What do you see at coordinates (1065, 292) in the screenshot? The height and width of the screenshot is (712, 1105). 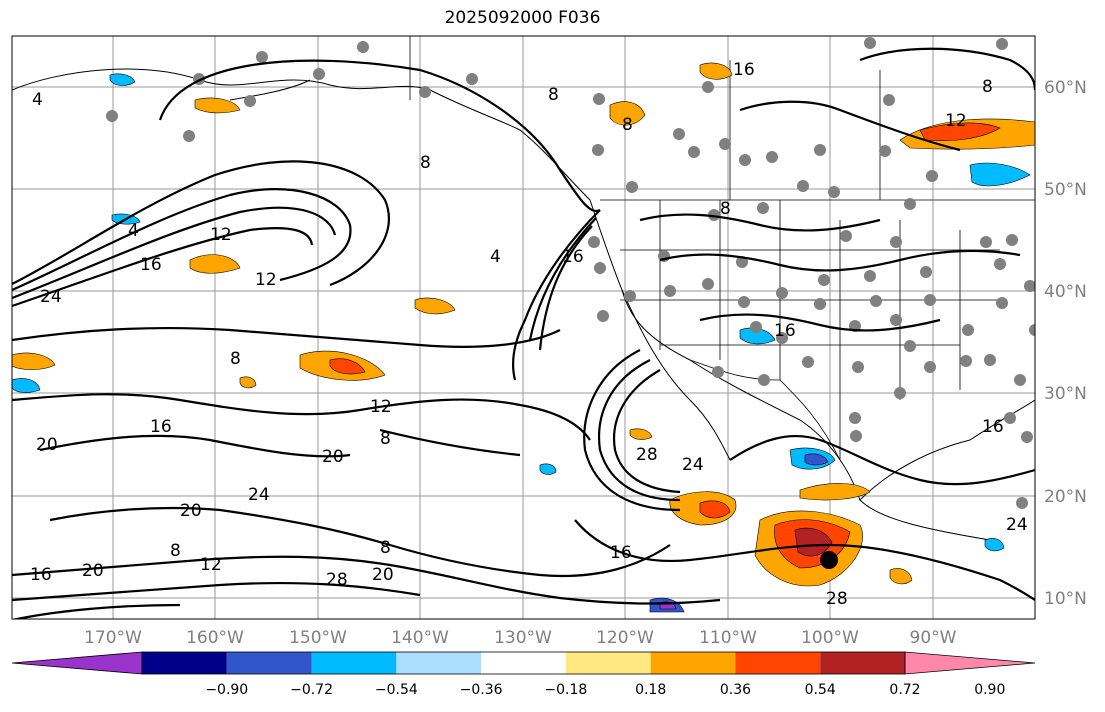 I see `lat-label: 40°N` at bounding box center [1065, 292].